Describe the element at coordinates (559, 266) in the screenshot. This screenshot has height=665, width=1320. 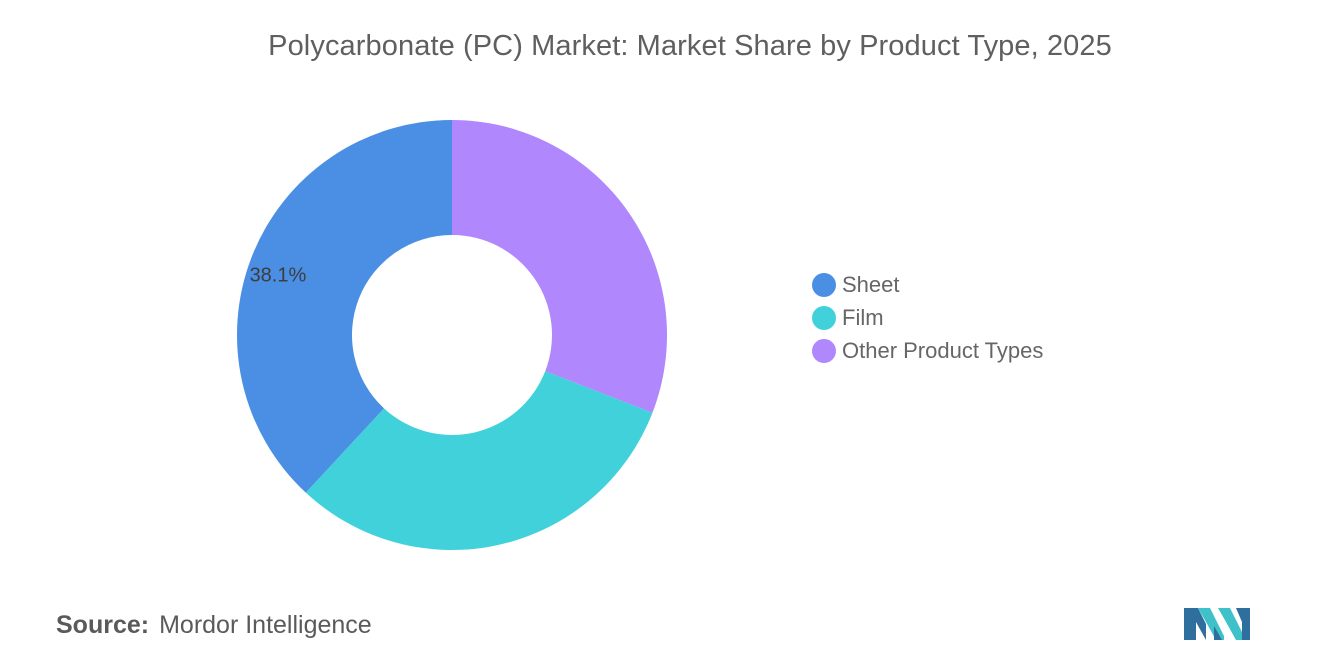
I see `donut-slice-other-product-types` at that location.